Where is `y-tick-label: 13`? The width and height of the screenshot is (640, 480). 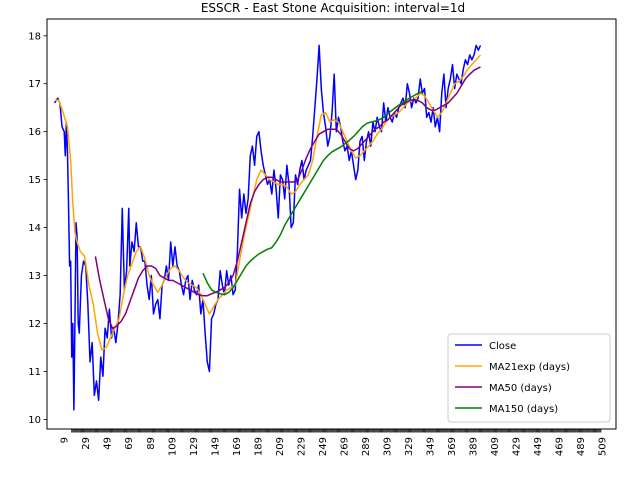
y-tick-label: 13 is located at coordinates (34, 276).